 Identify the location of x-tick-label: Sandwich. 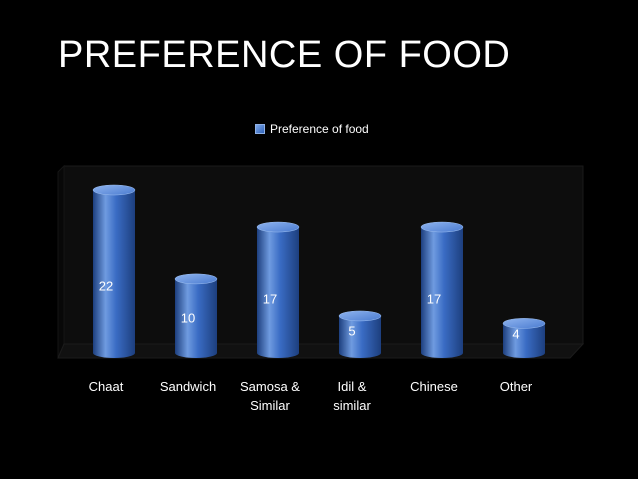
(188, 386).